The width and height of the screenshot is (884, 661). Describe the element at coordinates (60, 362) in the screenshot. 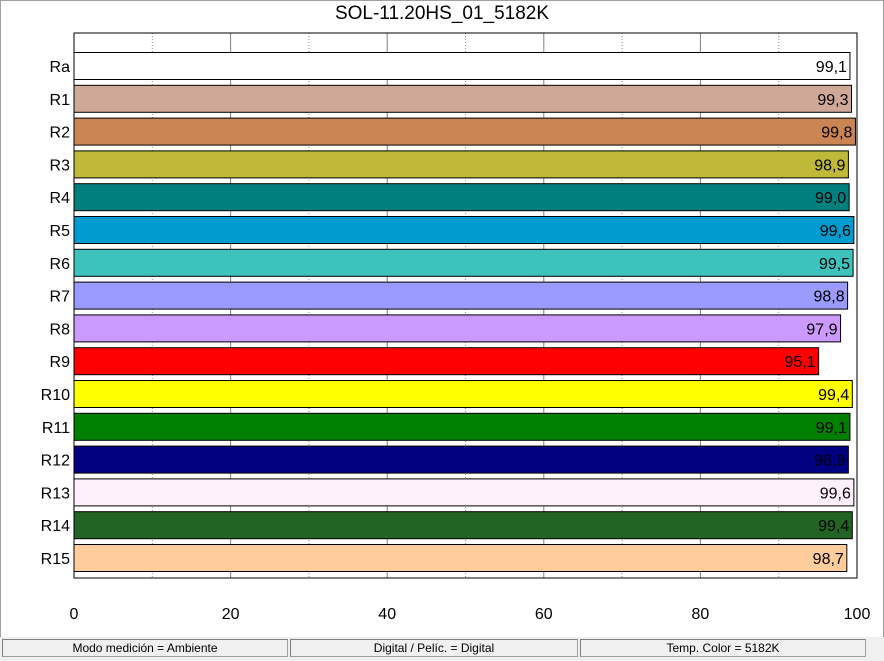

I see `category-label: R9` at that location.